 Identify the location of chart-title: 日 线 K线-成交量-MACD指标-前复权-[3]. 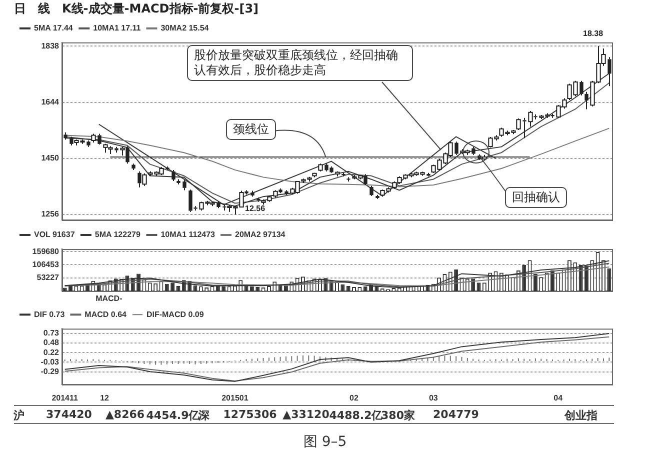
(136, 8).